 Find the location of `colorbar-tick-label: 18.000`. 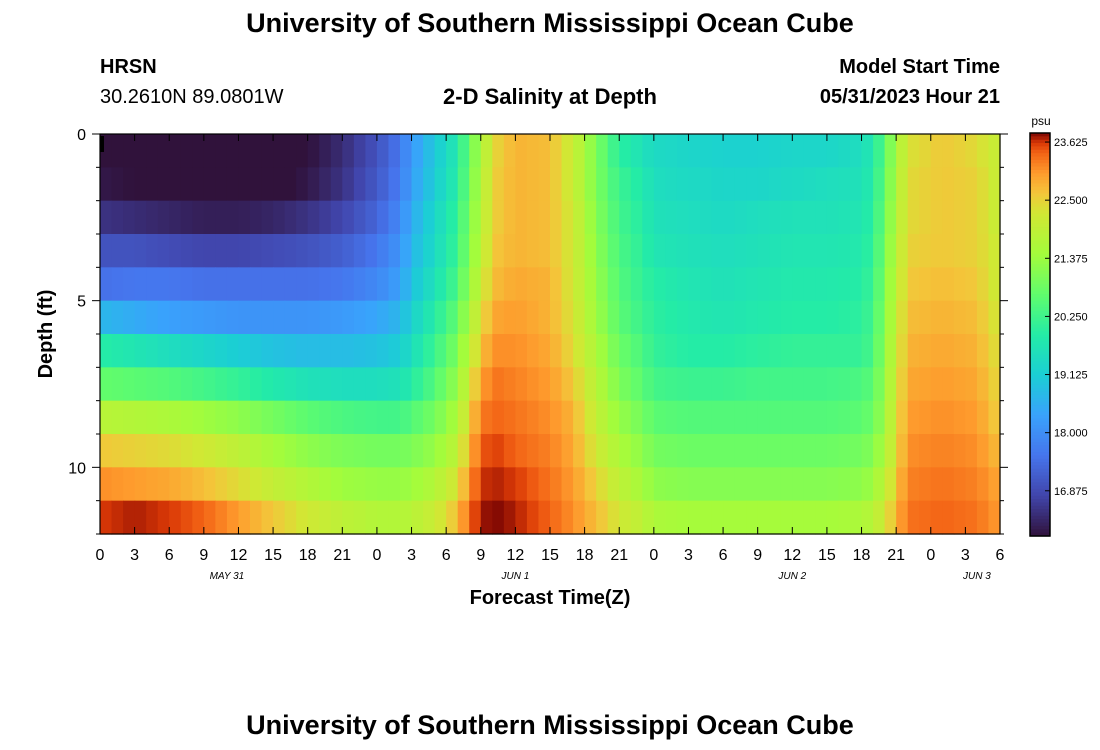

colorbar-tick-label: 18.000 is located at coordinates (1071, 434).